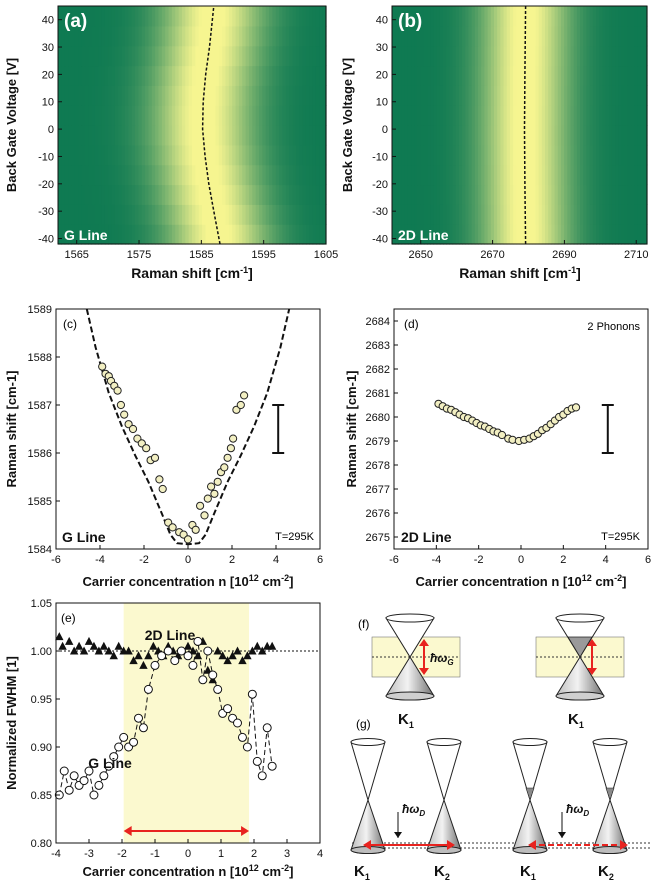 The height and width of the screenshot is (880, 656). What do you see at coordinates (70, 324) in the screenshot?
I see `panel-tag: (c)` at bounding box center [70, 324].